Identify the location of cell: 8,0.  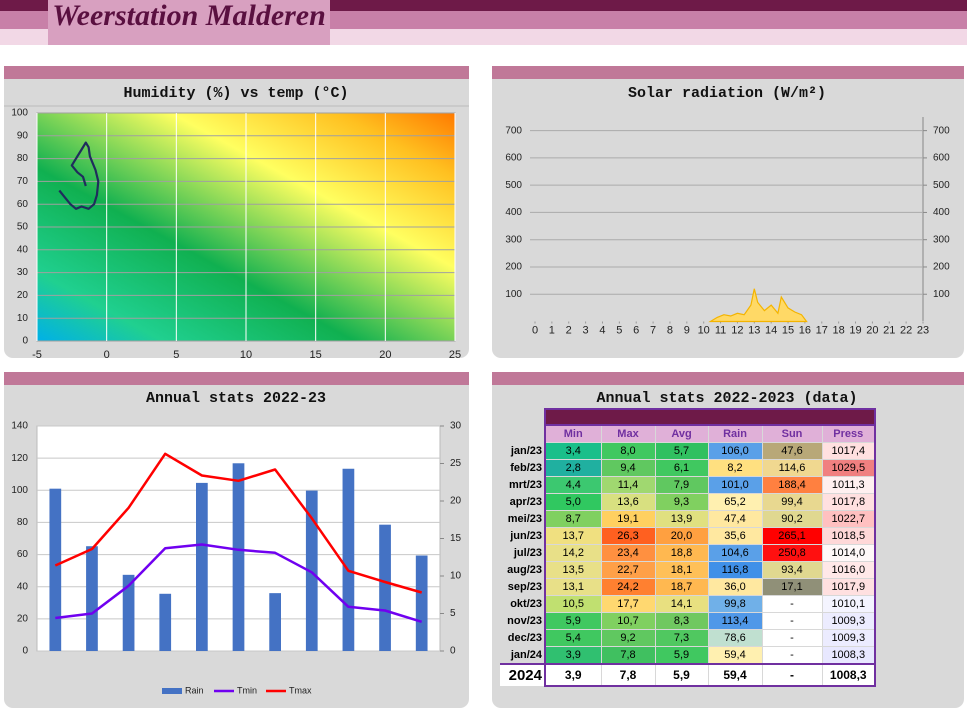
(628, 451).